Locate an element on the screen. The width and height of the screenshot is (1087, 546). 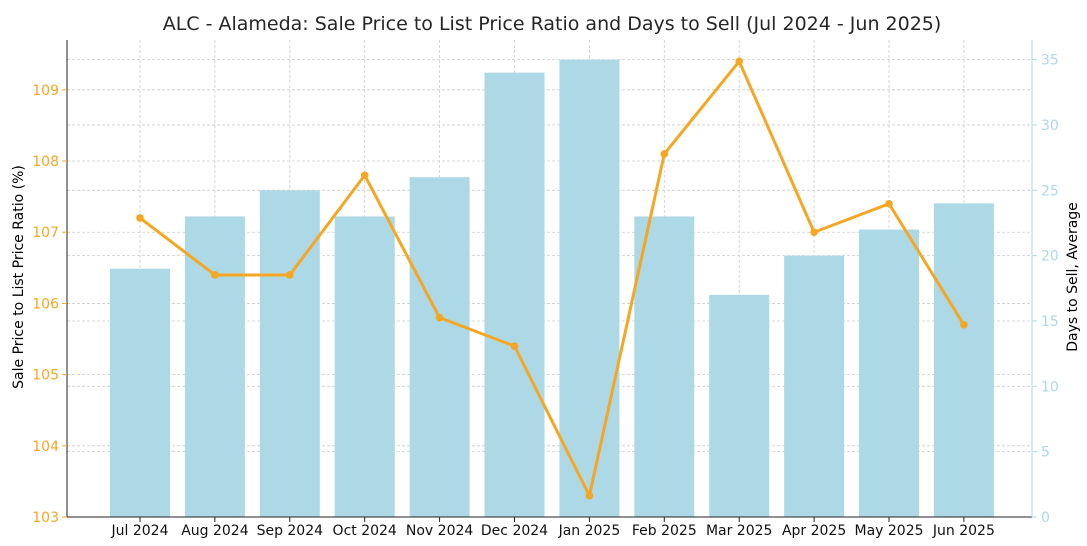
y-tick-label-left: 104 is located at coordinates (45, 447).